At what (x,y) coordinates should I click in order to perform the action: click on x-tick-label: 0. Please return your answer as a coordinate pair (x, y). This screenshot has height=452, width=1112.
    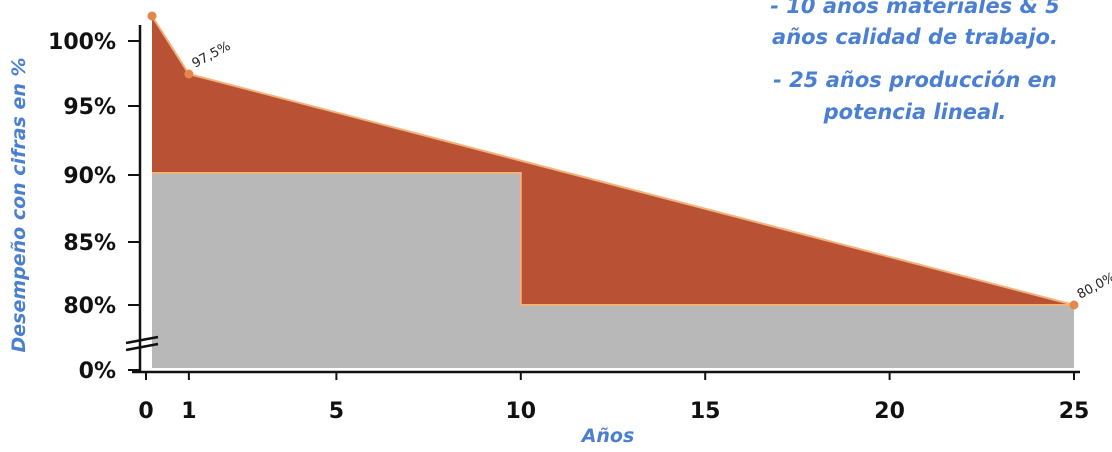
    Looking at the image, I should click on (145, 411).